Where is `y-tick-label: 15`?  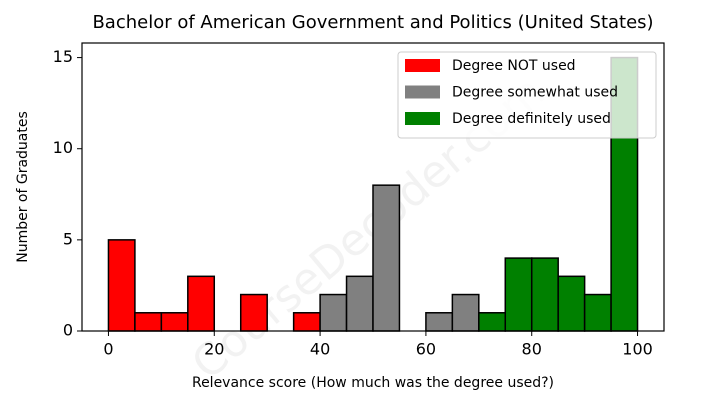 y-tick-label: 15 is located at coordinates (63, 56).